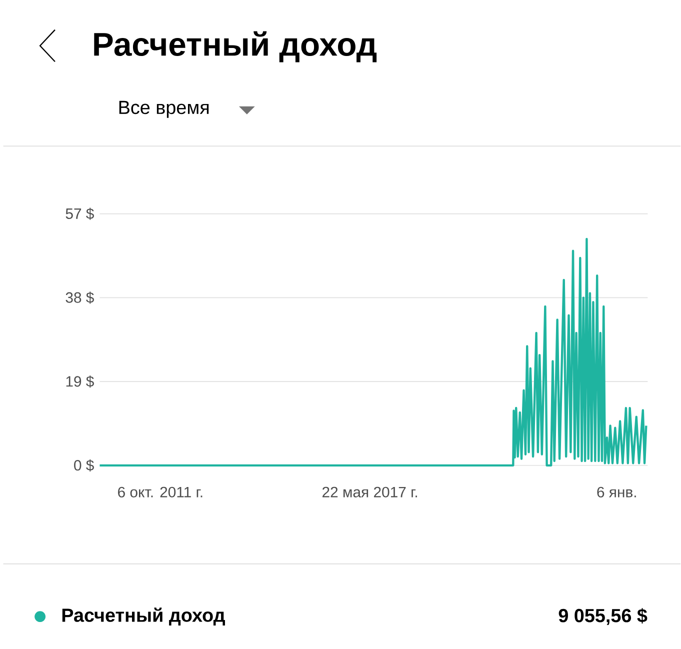  What do you see at coordinates (84, 465) in the screenshot?
I see `y-tick-label: 0 $` at bounding box center [84, 465].